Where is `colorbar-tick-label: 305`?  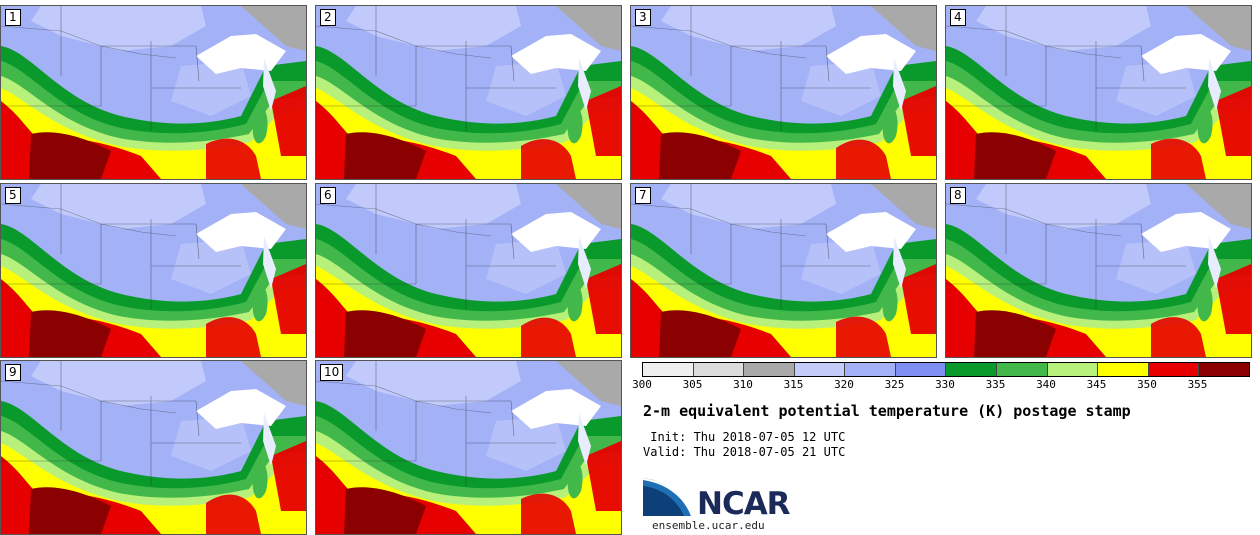 colorbar-tick-label: 305 is located at coordinates (692, 384).